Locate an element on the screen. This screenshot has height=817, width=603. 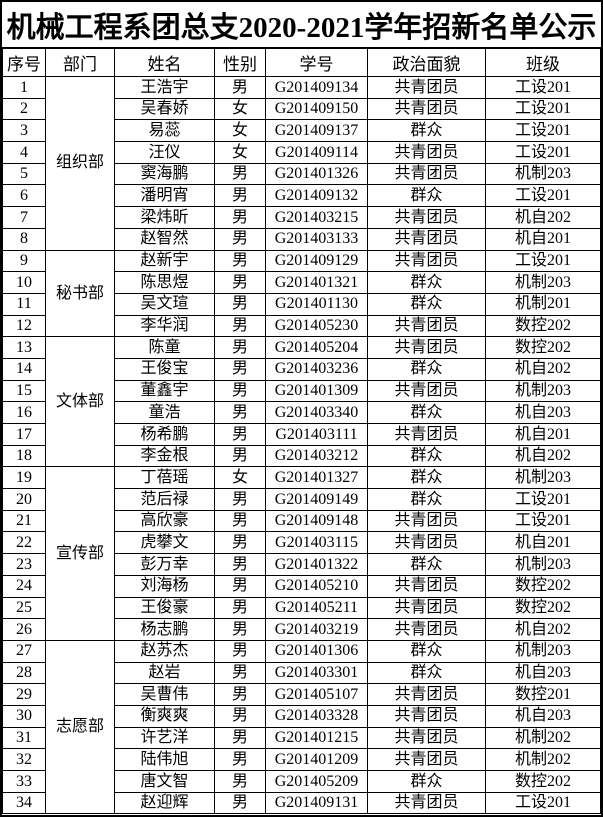
student-id-cell: G201409148 is located at coordinates (316, 521).